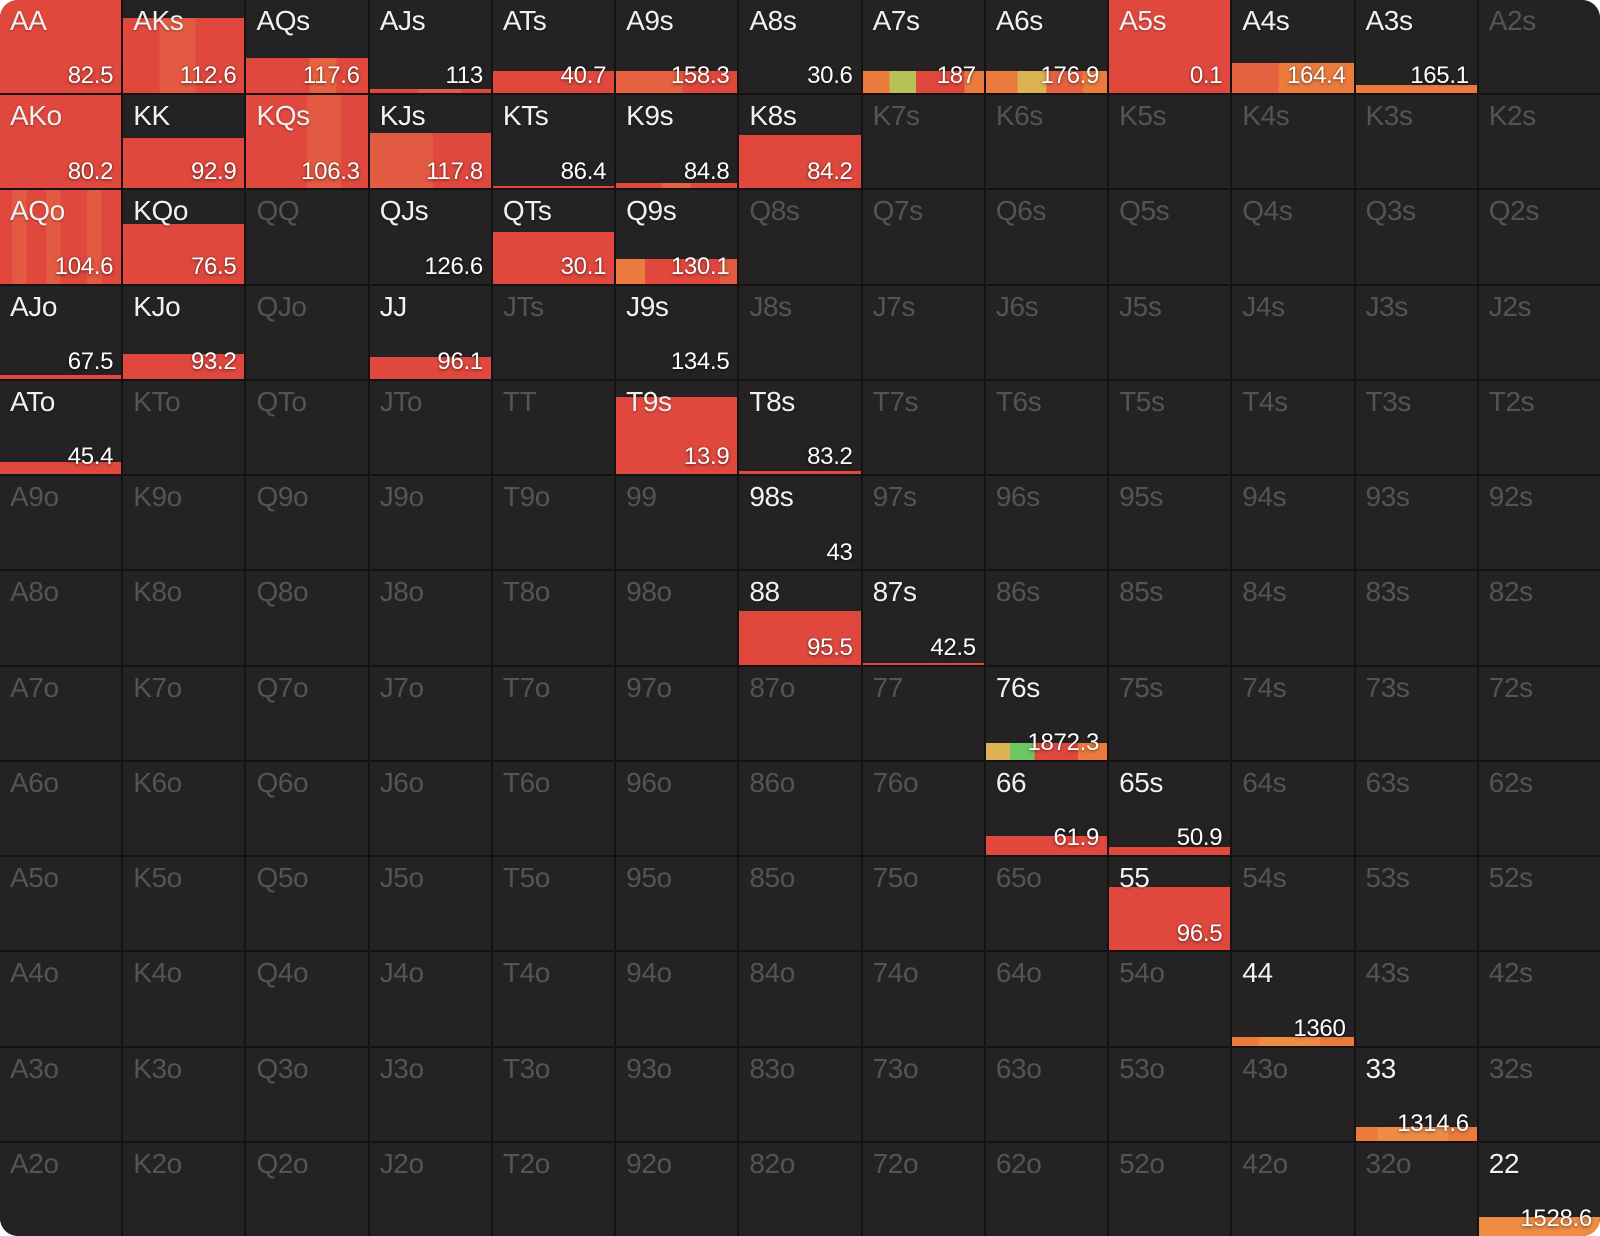 Image resolution: width=1600 pixels, height=1236 pixels. Describe the element at coordinates (61, 427) in the screenshot. I see `cell-ATo: ATo 45.4` at that location.